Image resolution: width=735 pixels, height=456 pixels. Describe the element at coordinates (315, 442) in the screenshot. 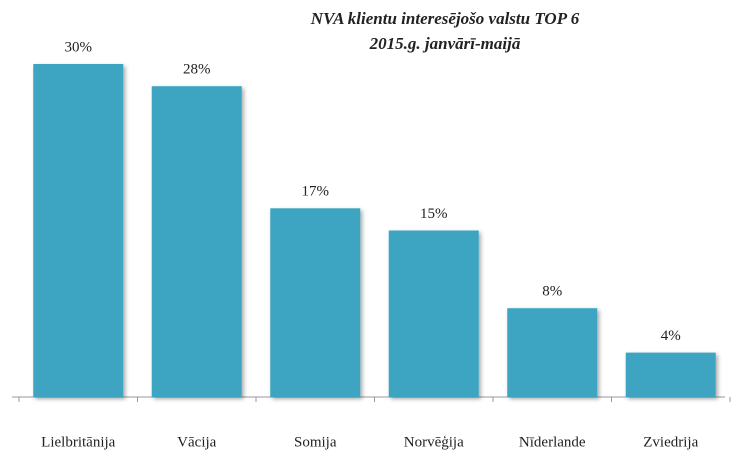

I see `x-tick-label: Somija` at that location.